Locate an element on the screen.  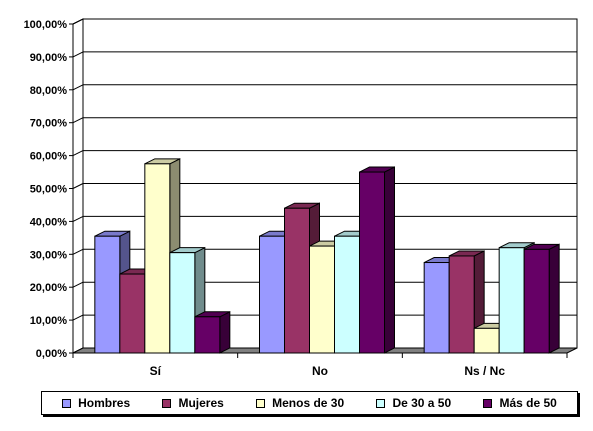
legend-label: Mujeres is located at coordinates (201, 403).